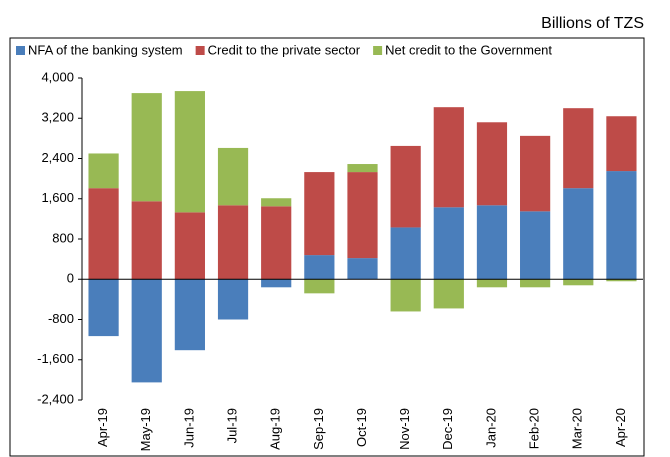  Describe the element at coordinates (447, 429) in the screenshot. I see `x-tick-label: Dec-19` at that location.